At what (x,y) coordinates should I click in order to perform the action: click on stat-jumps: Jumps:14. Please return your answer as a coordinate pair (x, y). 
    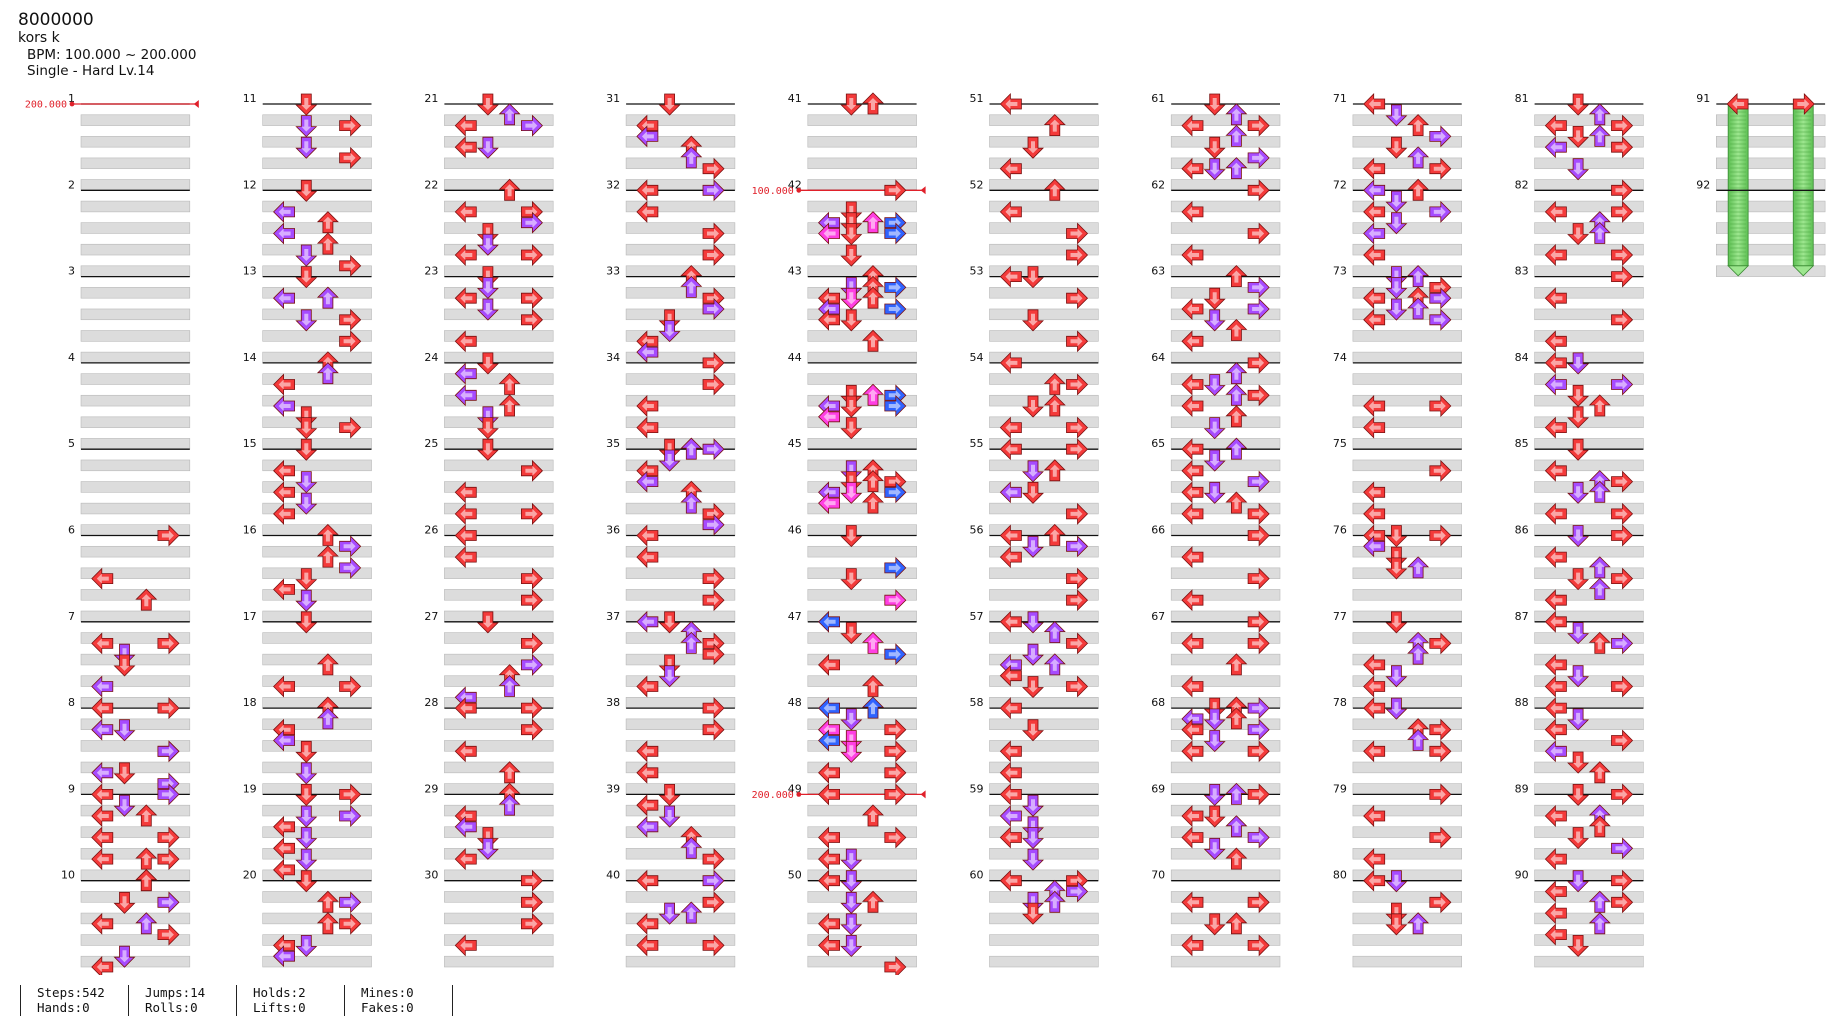
    Looking at the image, I should click on (175, 992).